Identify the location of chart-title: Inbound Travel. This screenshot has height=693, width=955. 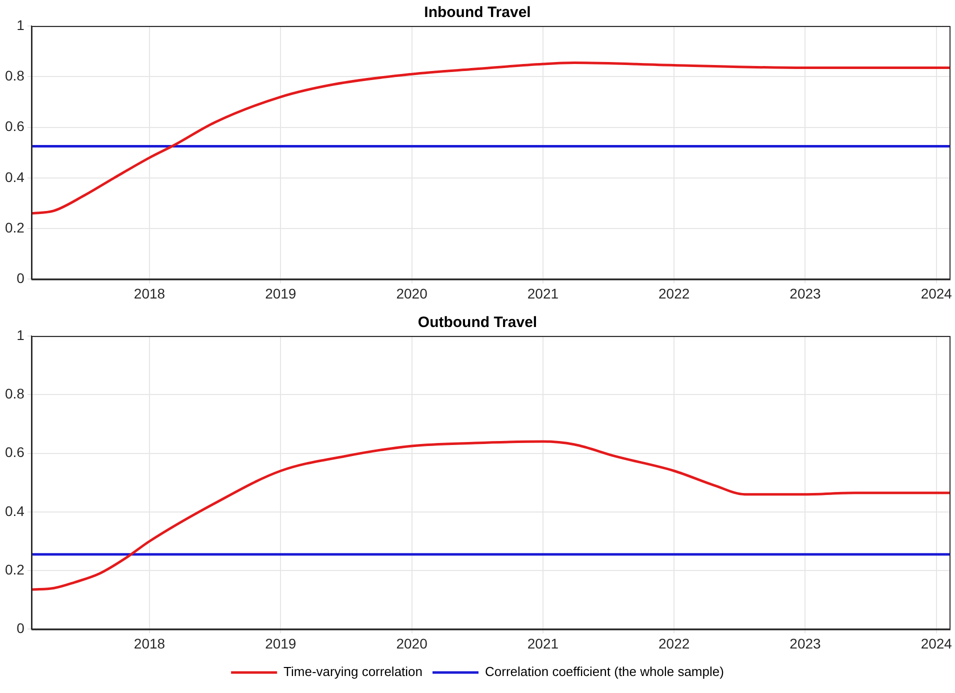
(477, 13).